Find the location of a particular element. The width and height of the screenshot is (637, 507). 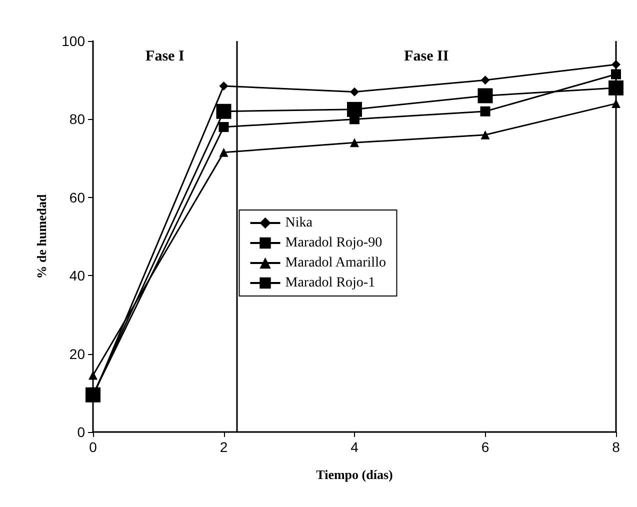

y-tick-label: 20 is located at coordinates (77, 354).